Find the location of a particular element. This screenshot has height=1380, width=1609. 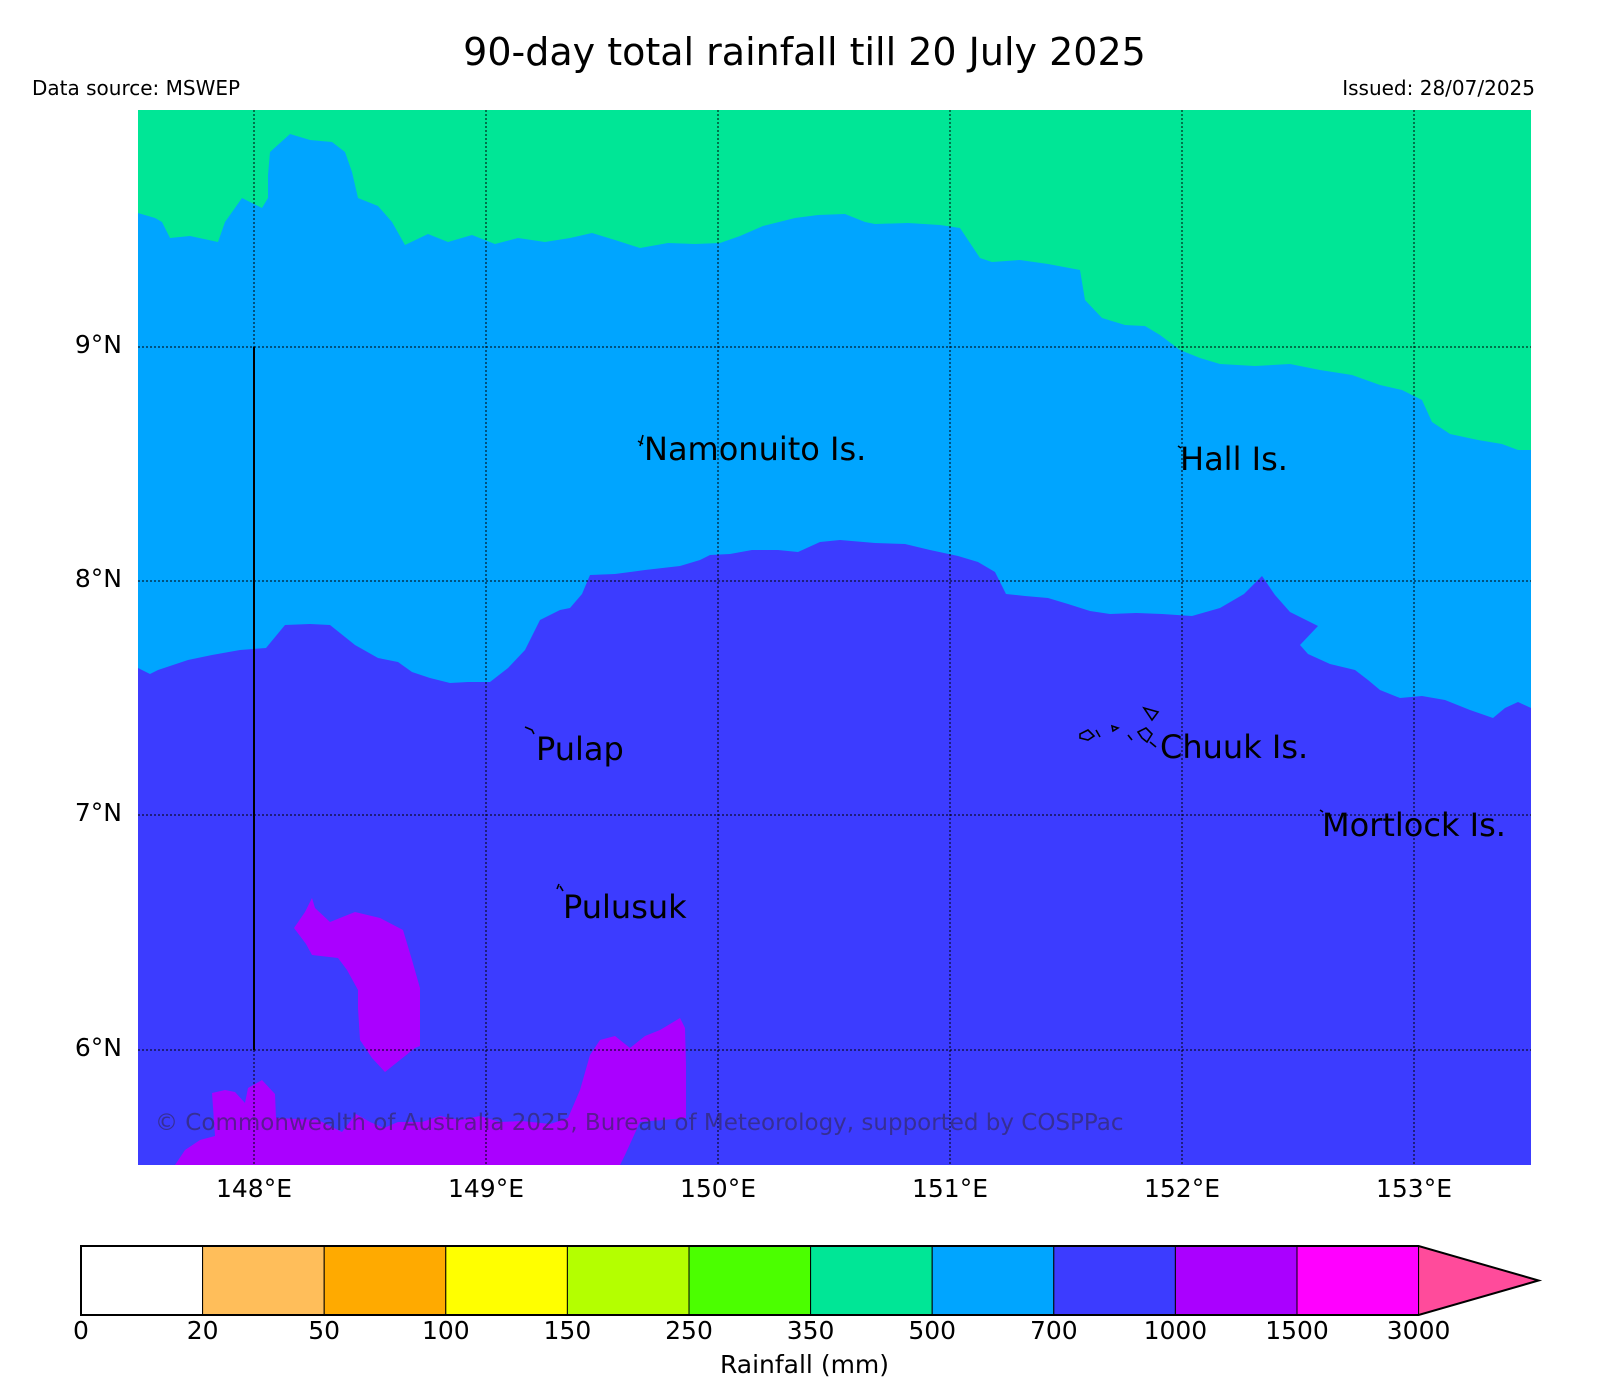

colorbar-outline is located at coordinates (811, 1280).